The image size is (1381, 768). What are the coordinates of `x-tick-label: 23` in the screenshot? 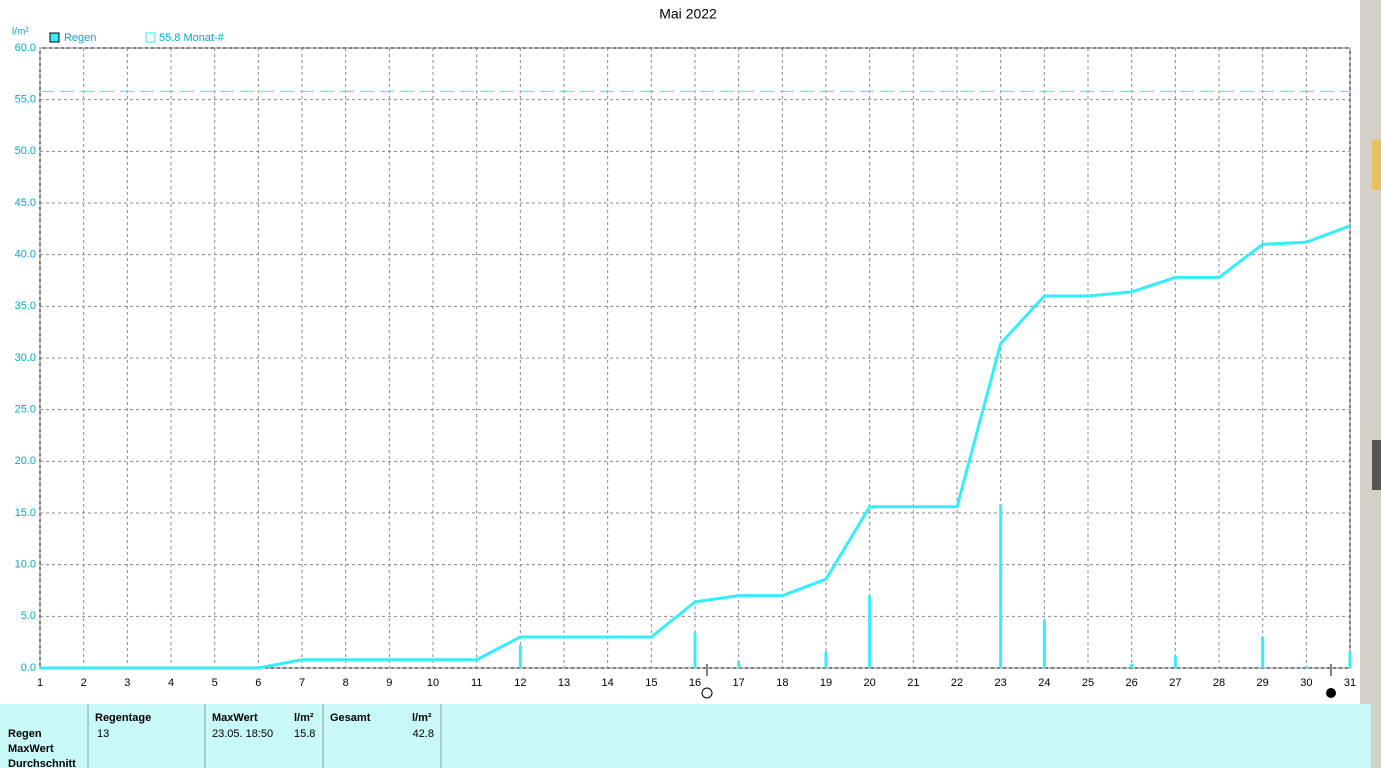 It's located at (1001, 683).